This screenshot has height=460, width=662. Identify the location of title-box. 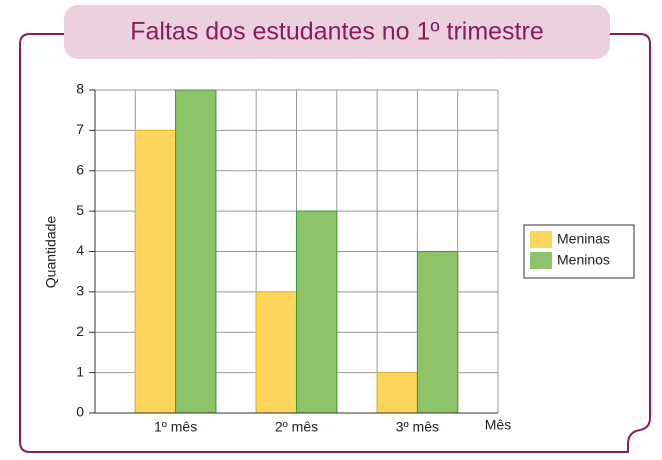
(337, 32).